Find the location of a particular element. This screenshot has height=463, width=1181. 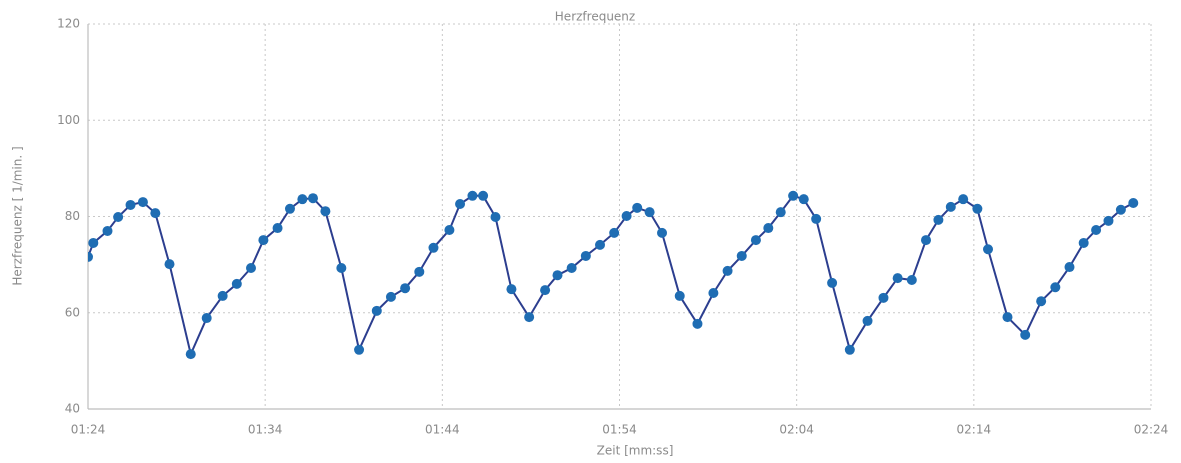

x-axis-label: Zeit [mm:ss] is located at coordinates (635, 451).